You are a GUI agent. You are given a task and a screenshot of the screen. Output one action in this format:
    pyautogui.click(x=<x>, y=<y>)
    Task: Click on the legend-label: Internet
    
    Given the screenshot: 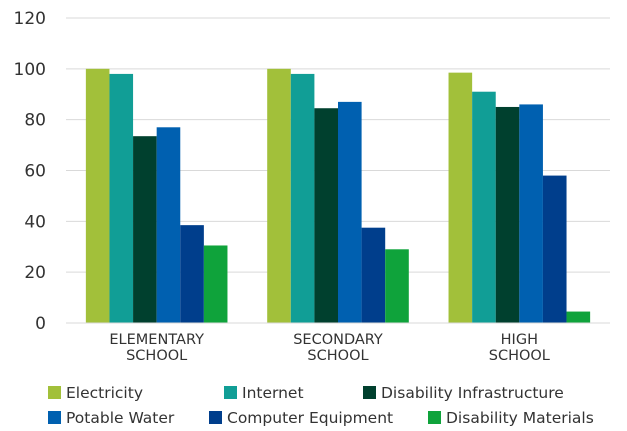 What is the action you would take?
    pyautogui.click(x=273, y=393)
    